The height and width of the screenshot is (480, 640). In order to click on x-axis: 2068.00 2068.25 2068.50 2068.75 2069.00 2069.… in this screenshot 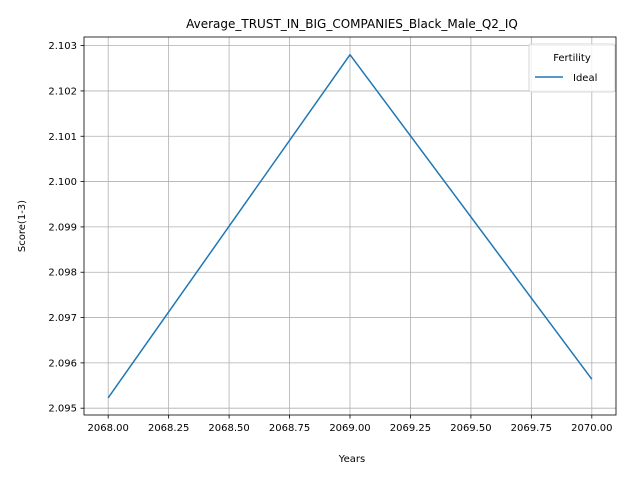, I will do `click(350, 424)`.